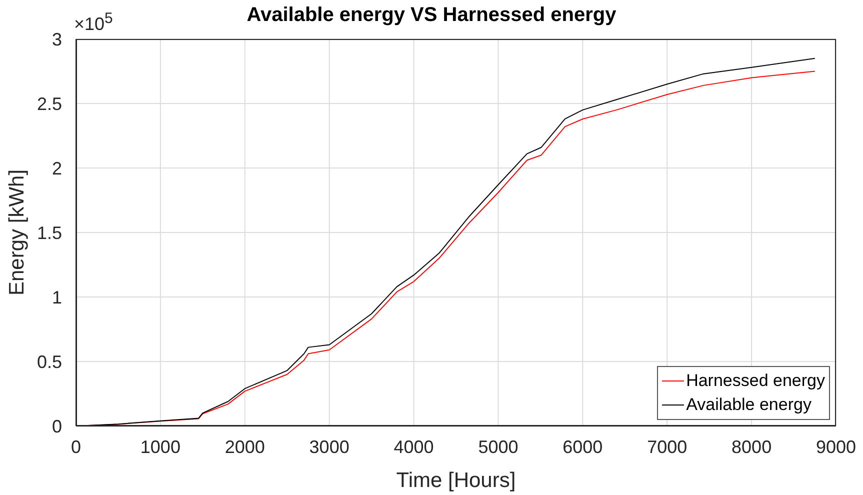 The height and width of the screenshot is (495, 863). What do you see at coordinates (57, 426) in the screenshot?
I see `y-tick-label: 0` at bounding box center [57, 426].